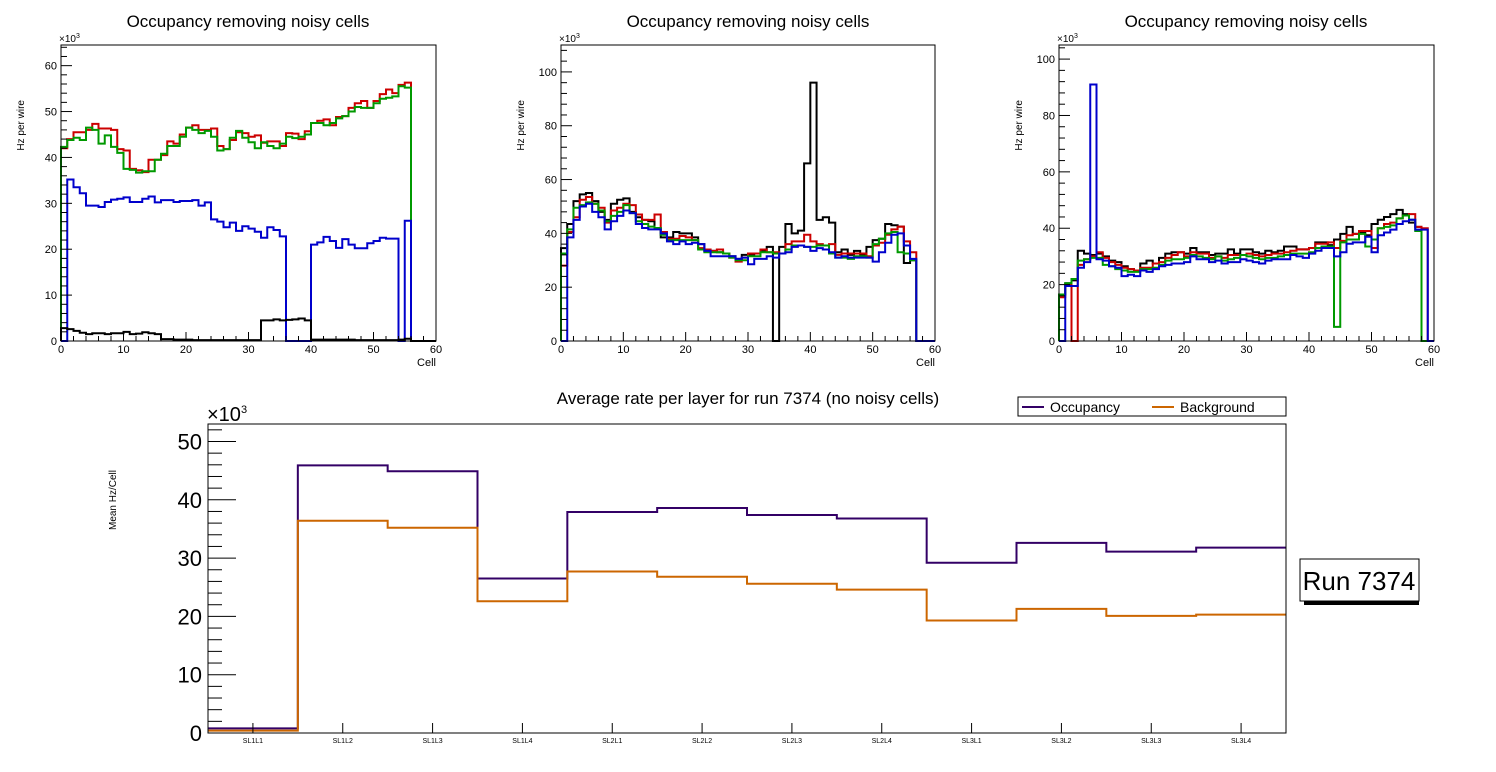 The height and width of the screenshot is (772, 1496). What do you see at coordinates (113, 500) in the screenshot?
I see `y-axis-label: Mean Hz/Cell` at bounding box center [113, 500].